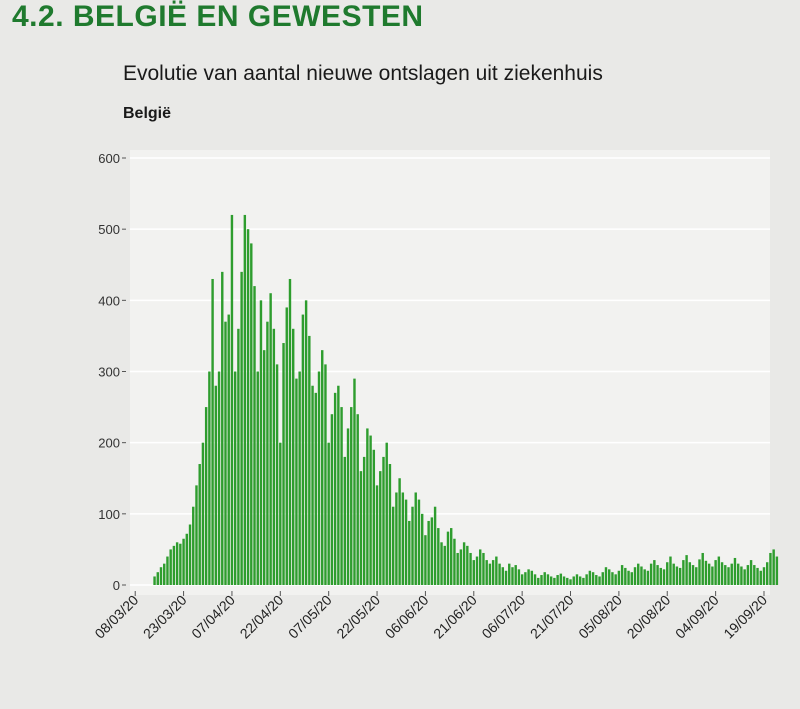 The height and width of the screenshot is (709, 800). I want to click on x-tick-label: 08/03/20, so click(116, 617).